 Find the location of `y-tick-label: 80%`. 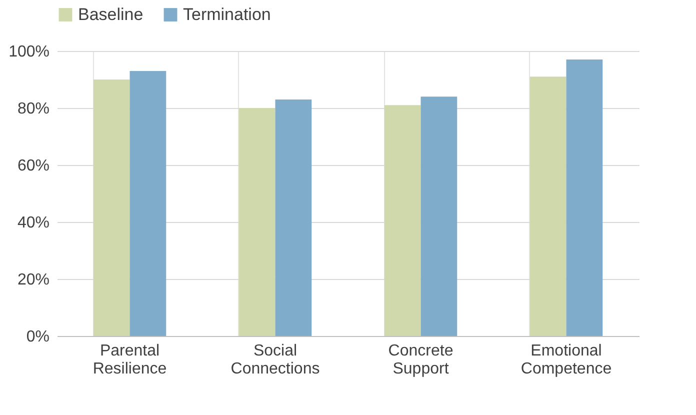

y-tick-label: 80% is located at coordinates (33, 109).